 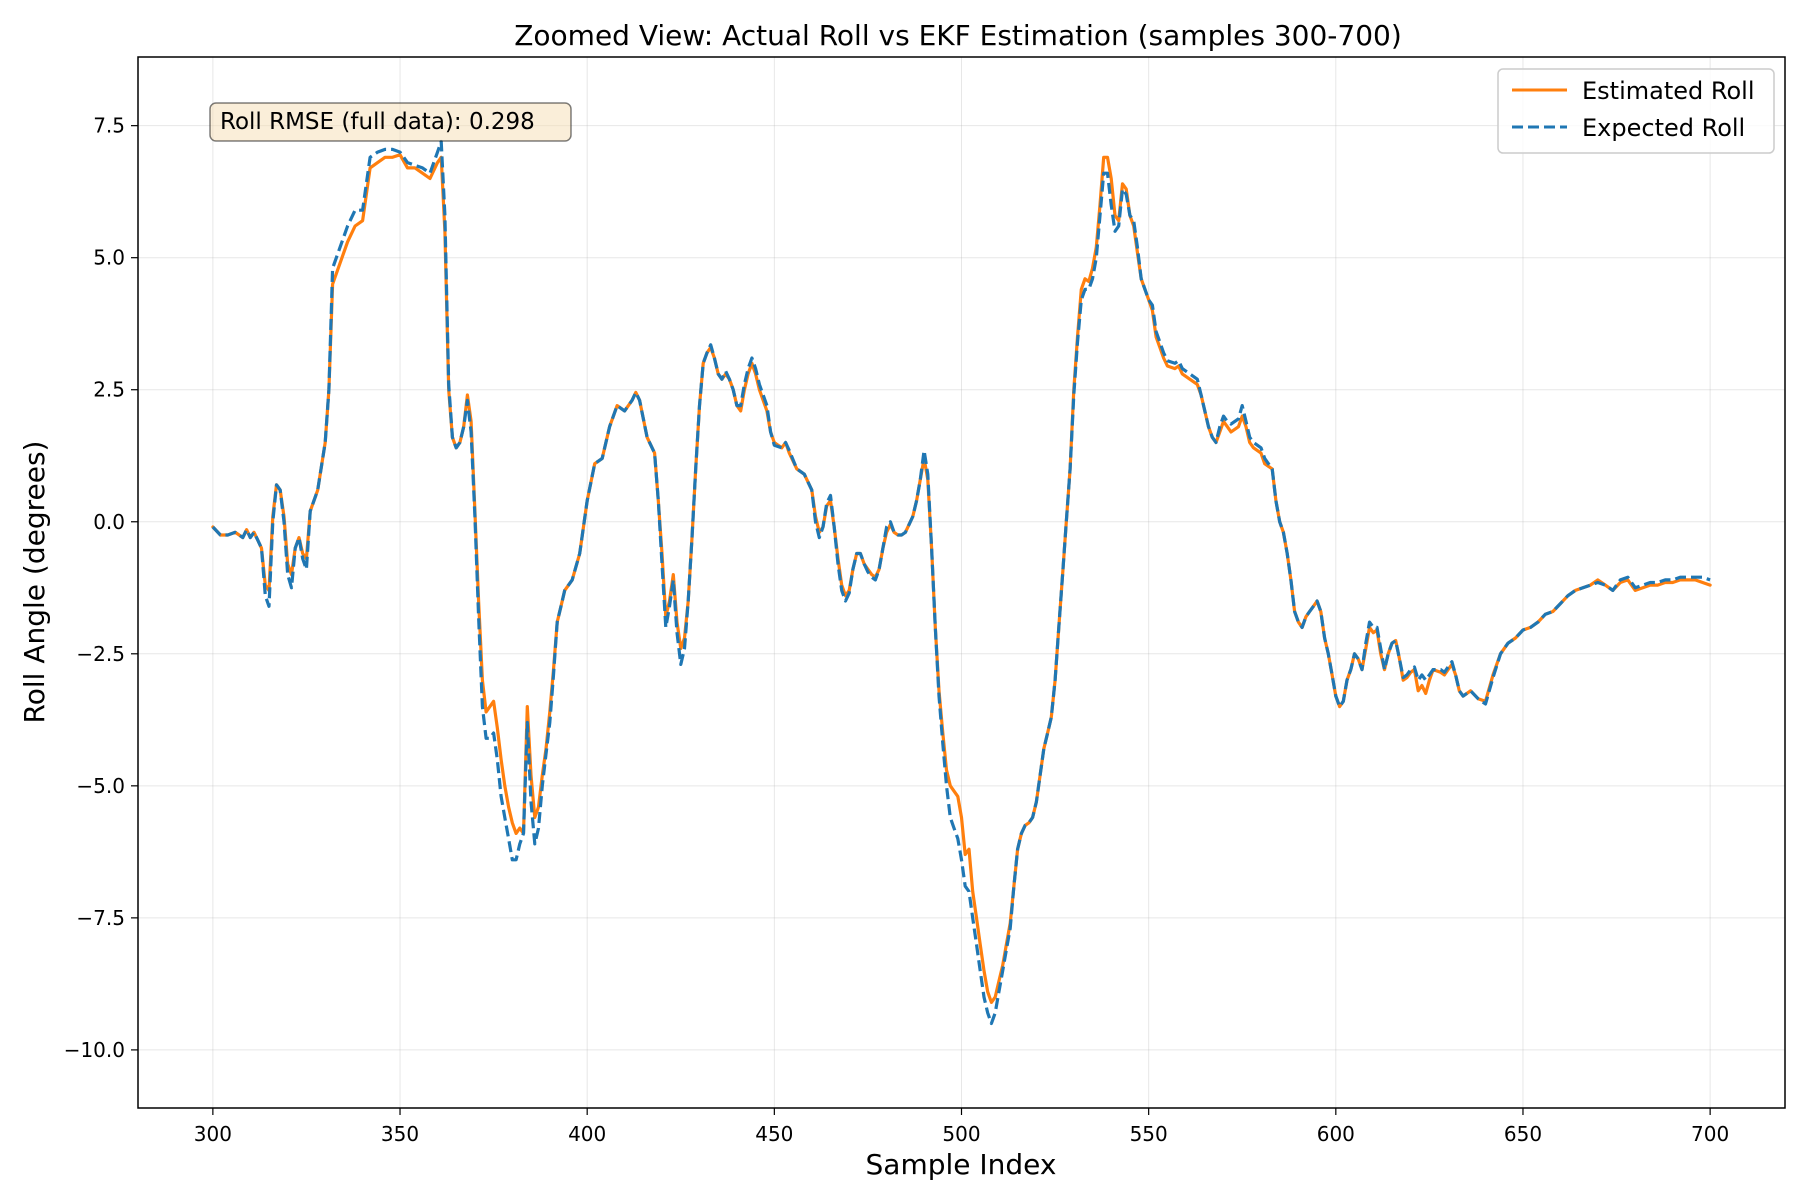 I want to click on x-tick-label: 450, so click(x=774, y=1134).